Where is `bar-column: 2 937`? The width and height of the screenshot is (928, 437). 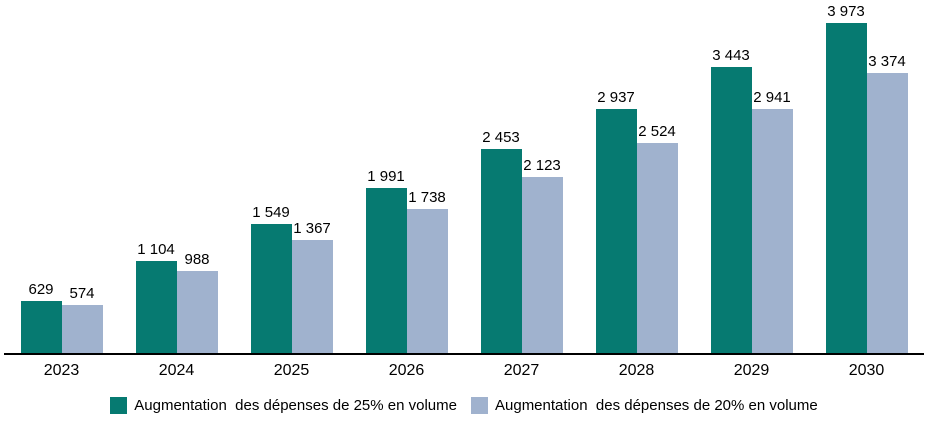
bar-column: 2 937 is located at coordinates (616, 221).